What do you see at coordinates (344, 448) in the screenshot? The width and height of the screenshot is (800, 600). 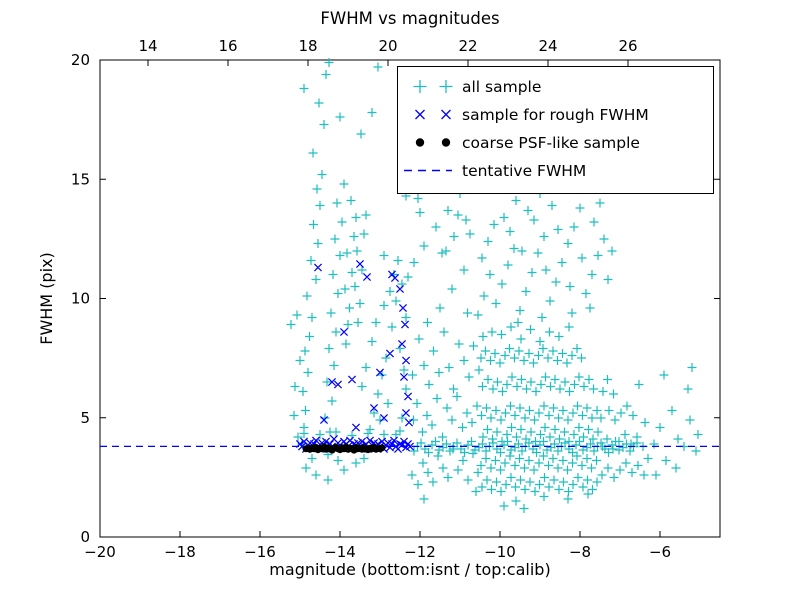 I see `series-psf-like` at bounding box center [344, 448].